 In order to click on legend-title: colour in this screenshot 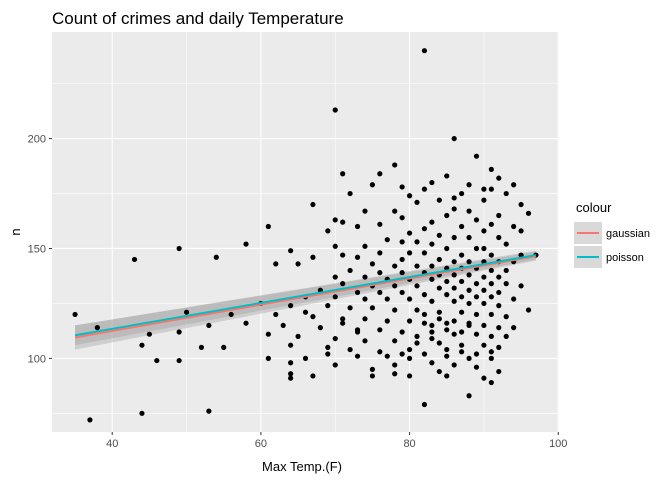, I will do `click(594, 207)`.